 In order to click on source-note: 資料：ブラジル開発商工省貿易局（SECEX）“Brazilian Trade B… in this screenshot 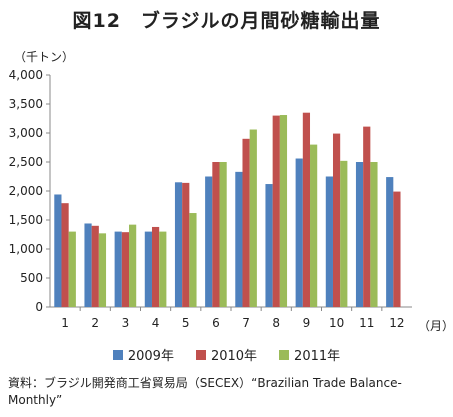, I will do `click(205, 391)`.